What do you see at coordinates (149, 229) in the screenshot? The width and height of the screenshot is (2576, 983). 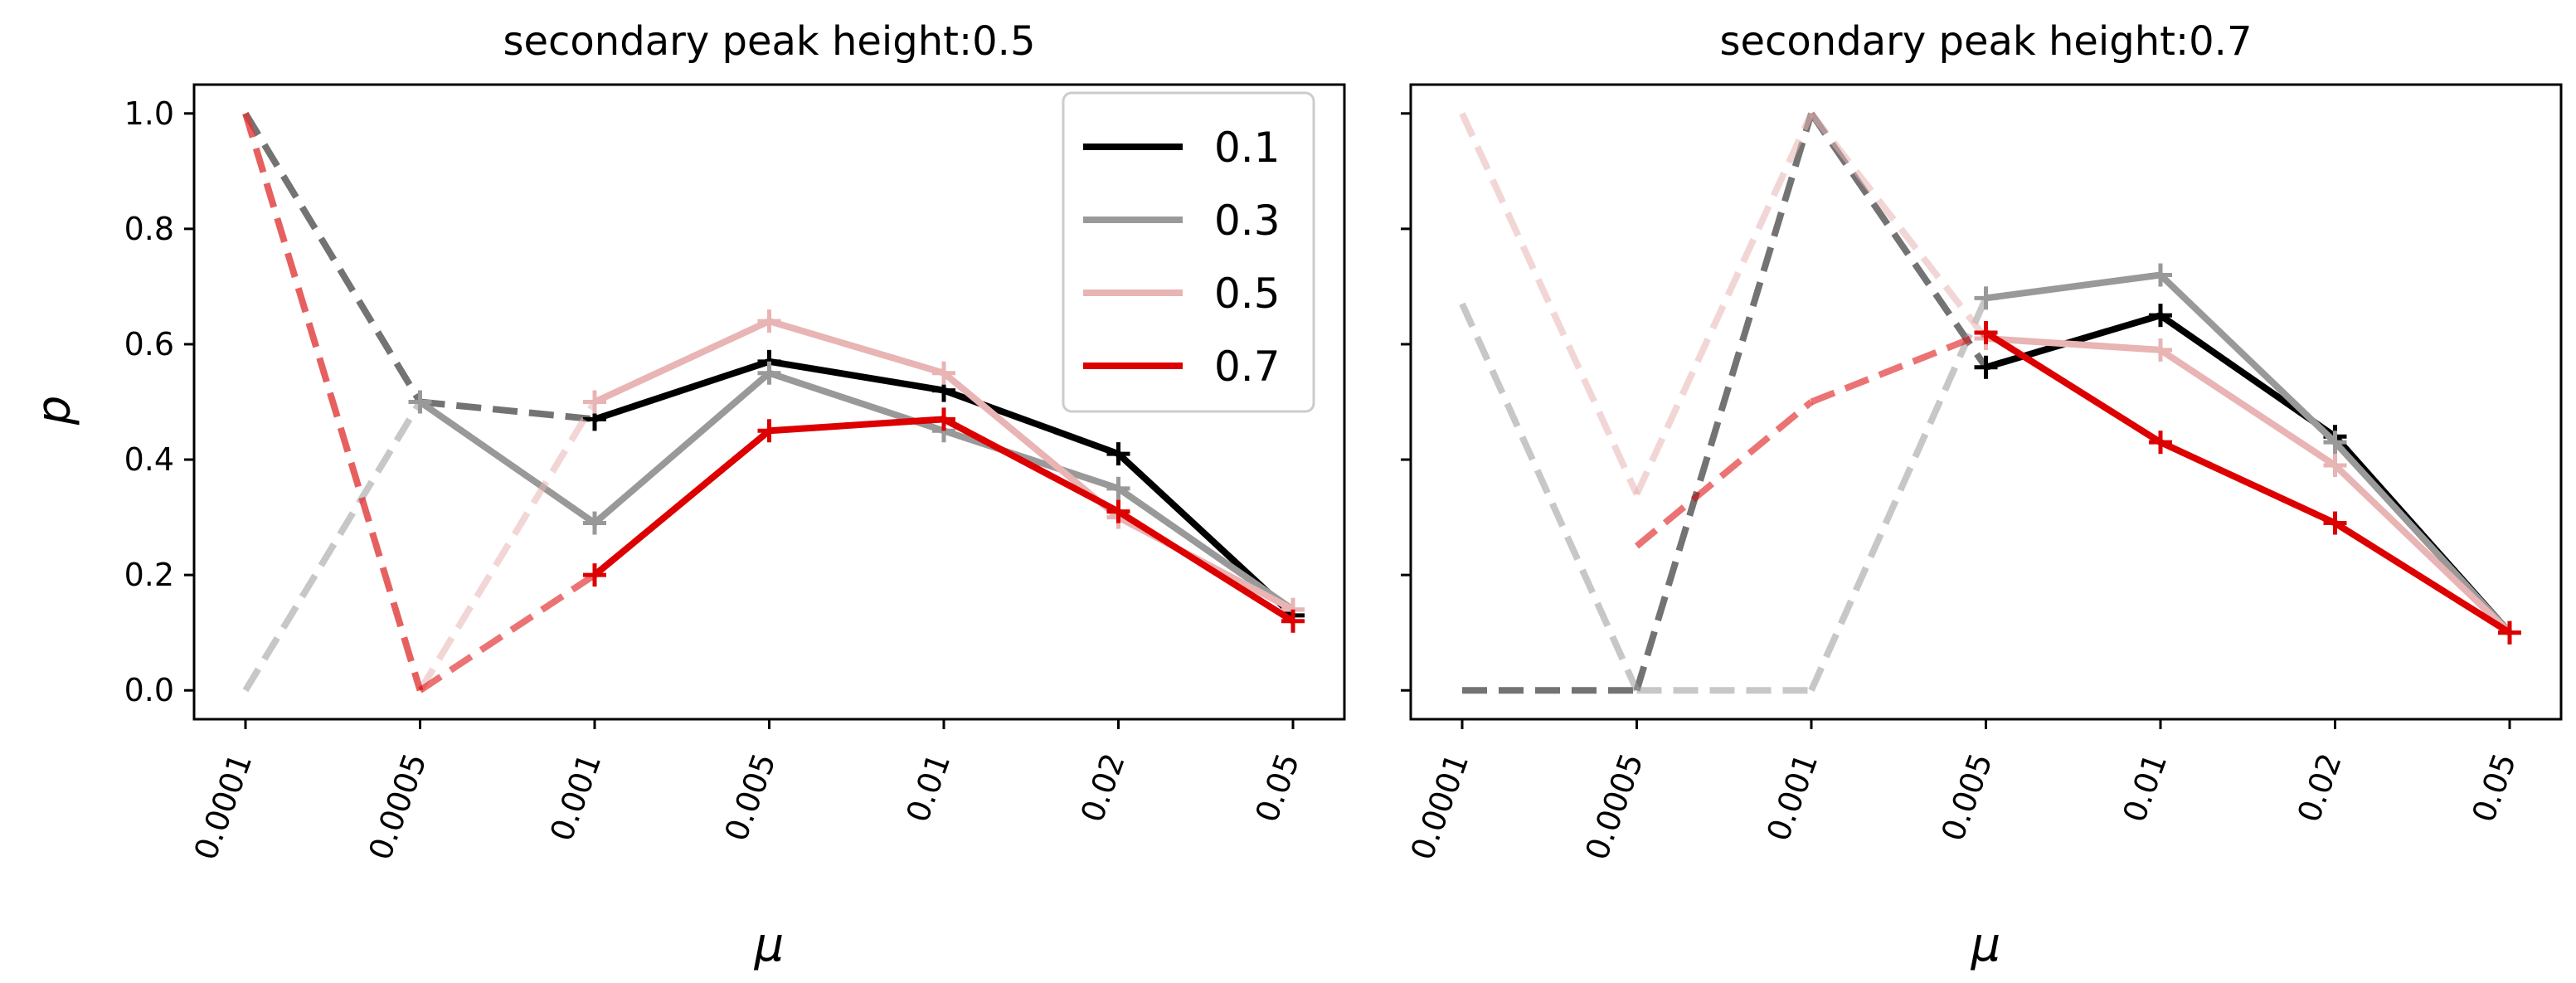 I see `y-tick-label: 0.8` at bounding box center [149, 229].